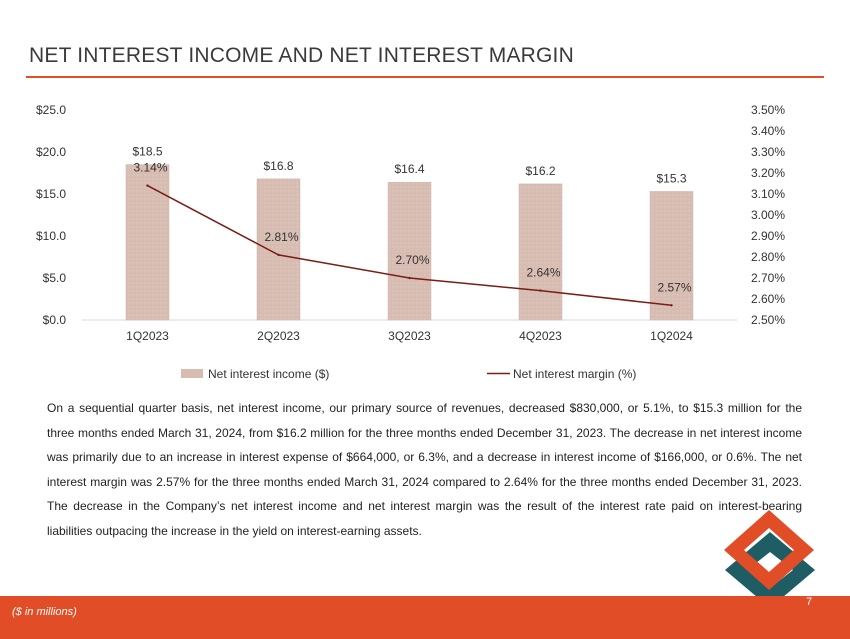  I want to click on bar-data-label: $15.3, so click(671, 178).